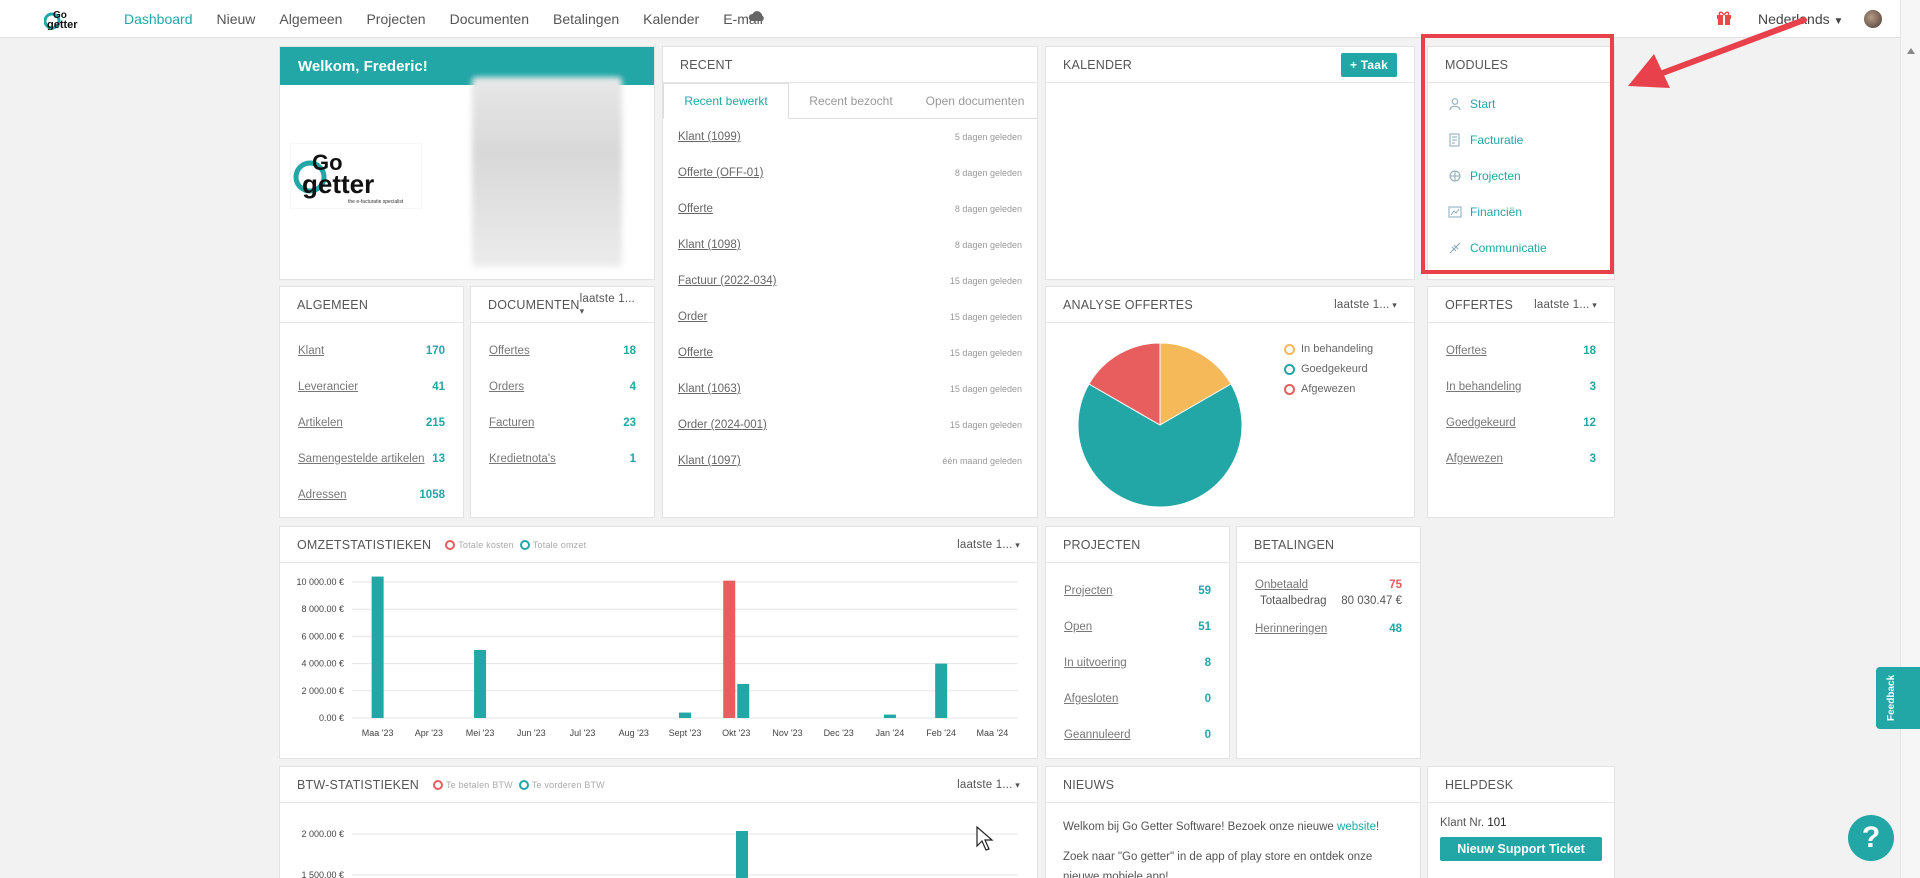 The width and height of the screenshot is (1920, 878). What do you see at coordinates (356, 176) in the screenshot?
I see `company-logo: Go getter the e-facturatie specialist` at bounding box center [356, 176].